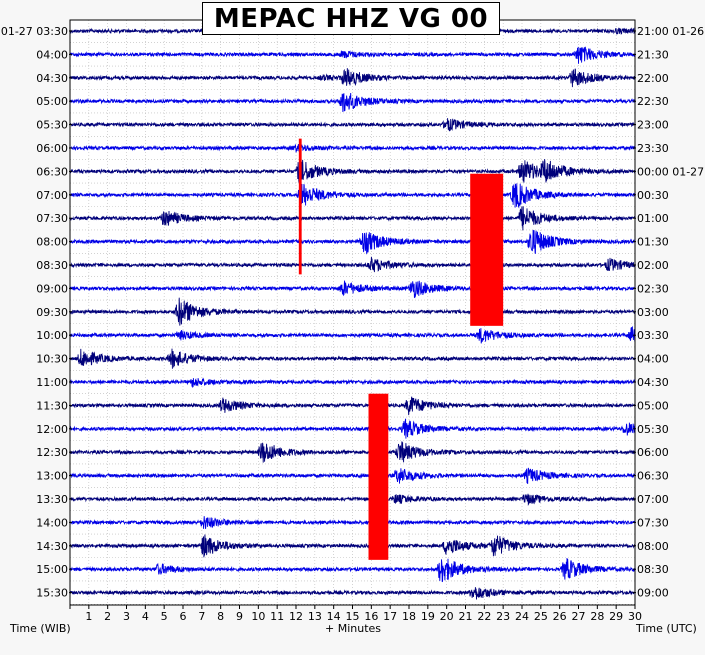 Image resolution: width=705 pixels, height=655 pixels. What do you see at coordinates (52, 429) in the screenshot?
I see `left-time-label: 12:00` at bounding box center [52, 429].